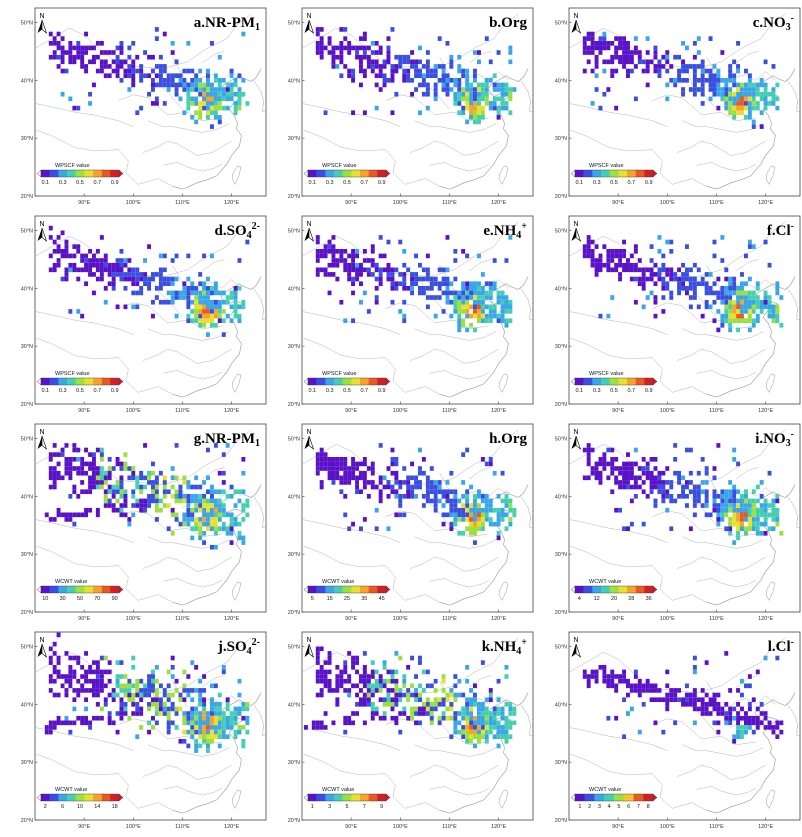 This screenshot has width=802, height=837. Describe the element at coordinates (347, 599) in the screenshot. I see `legend-tick-label: 25` at that location.